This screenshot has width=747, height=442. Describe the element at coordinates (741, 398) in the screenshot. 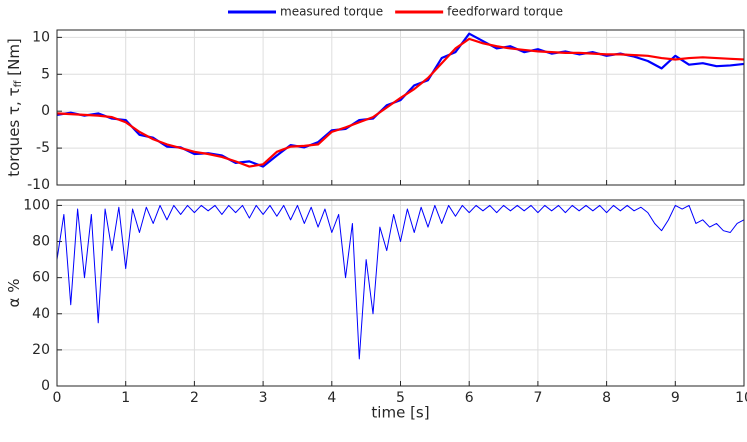

I see `x-tick-label: 10` at that location.